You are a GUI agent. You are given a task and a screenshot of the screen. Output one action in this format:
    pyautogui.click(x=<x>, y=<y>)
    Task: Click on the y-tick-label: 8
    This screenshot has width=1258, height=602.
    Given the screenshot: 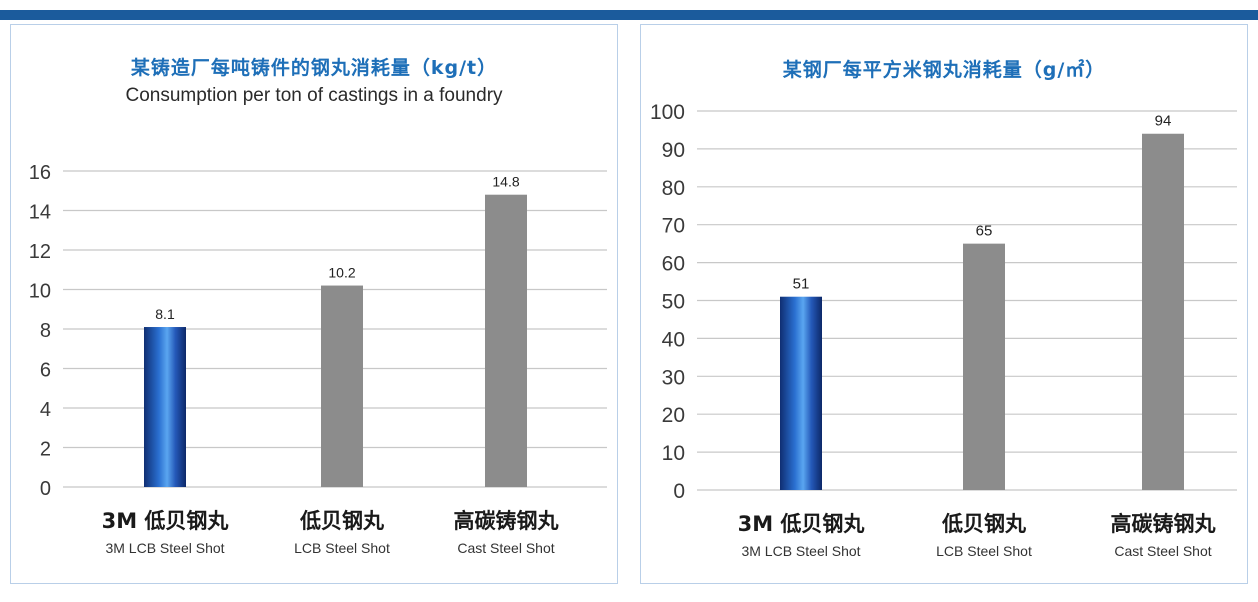 What is the action you would take?
    pyautogui.click(x=45, y=331)
    